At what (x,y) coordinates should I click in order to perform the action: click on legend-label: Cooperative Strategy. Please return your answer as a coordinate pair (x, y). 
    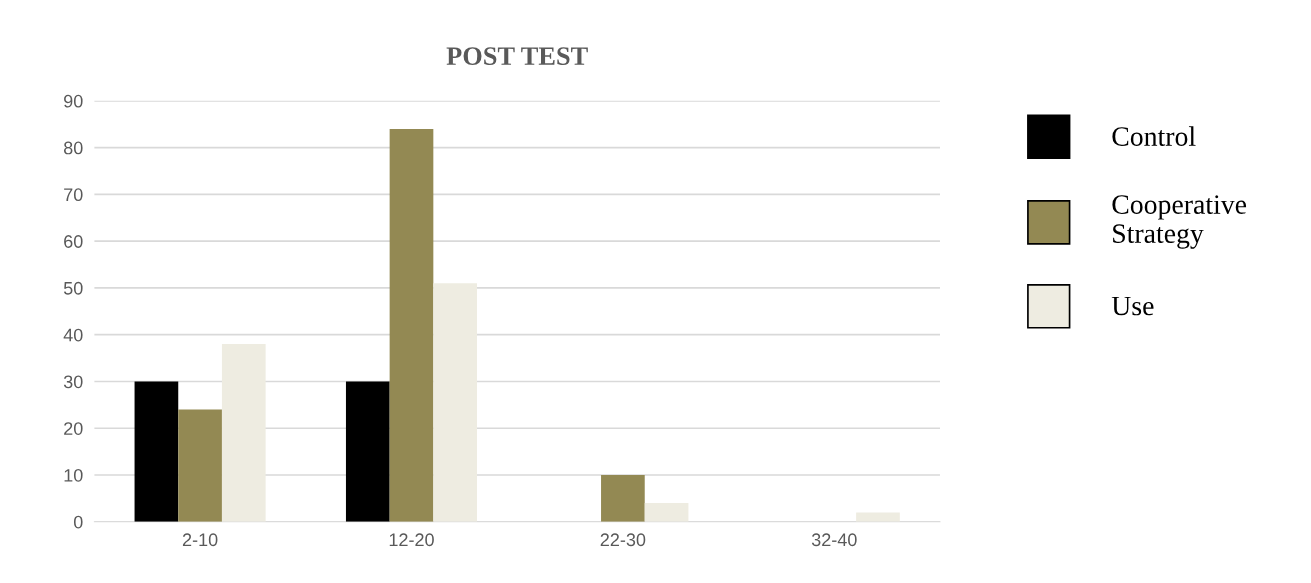
    Looking at the image, I should click on (1179, 222).